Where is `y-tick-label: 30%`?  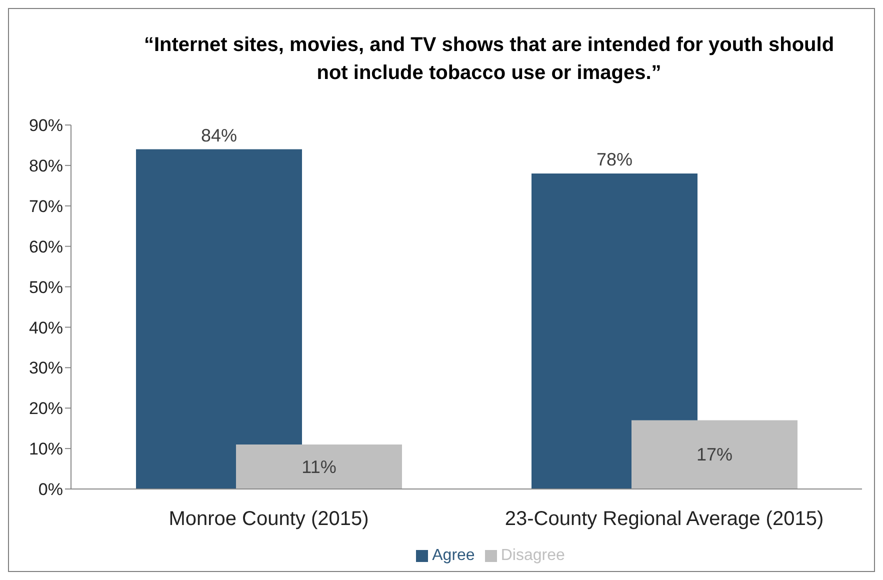 y-tick-label: 30% is located at coordinates (45, 368).